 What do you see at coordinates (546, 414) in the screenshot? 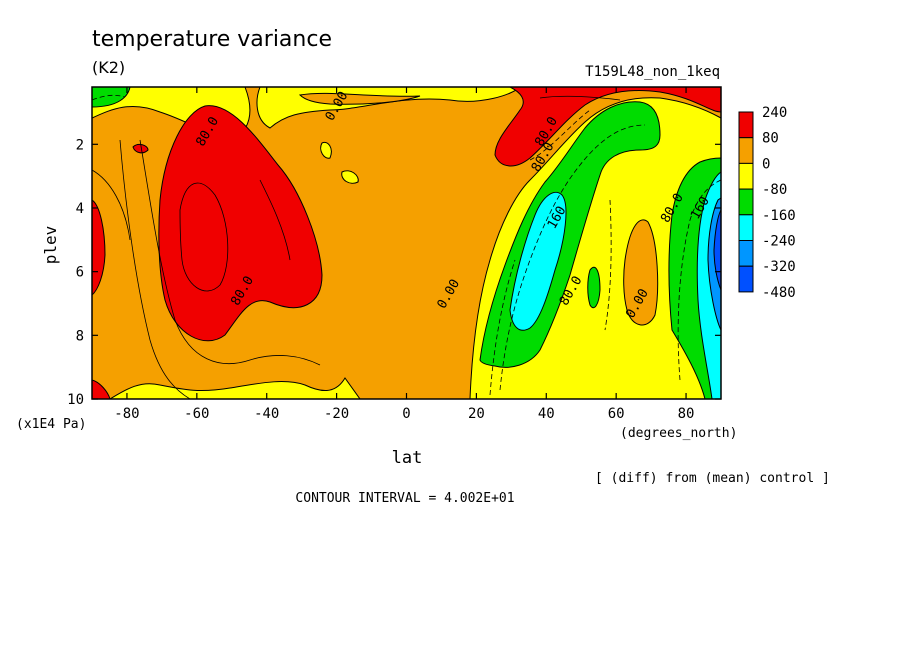
I see `x-tick-label: 40` at bounding box center [546, 414].